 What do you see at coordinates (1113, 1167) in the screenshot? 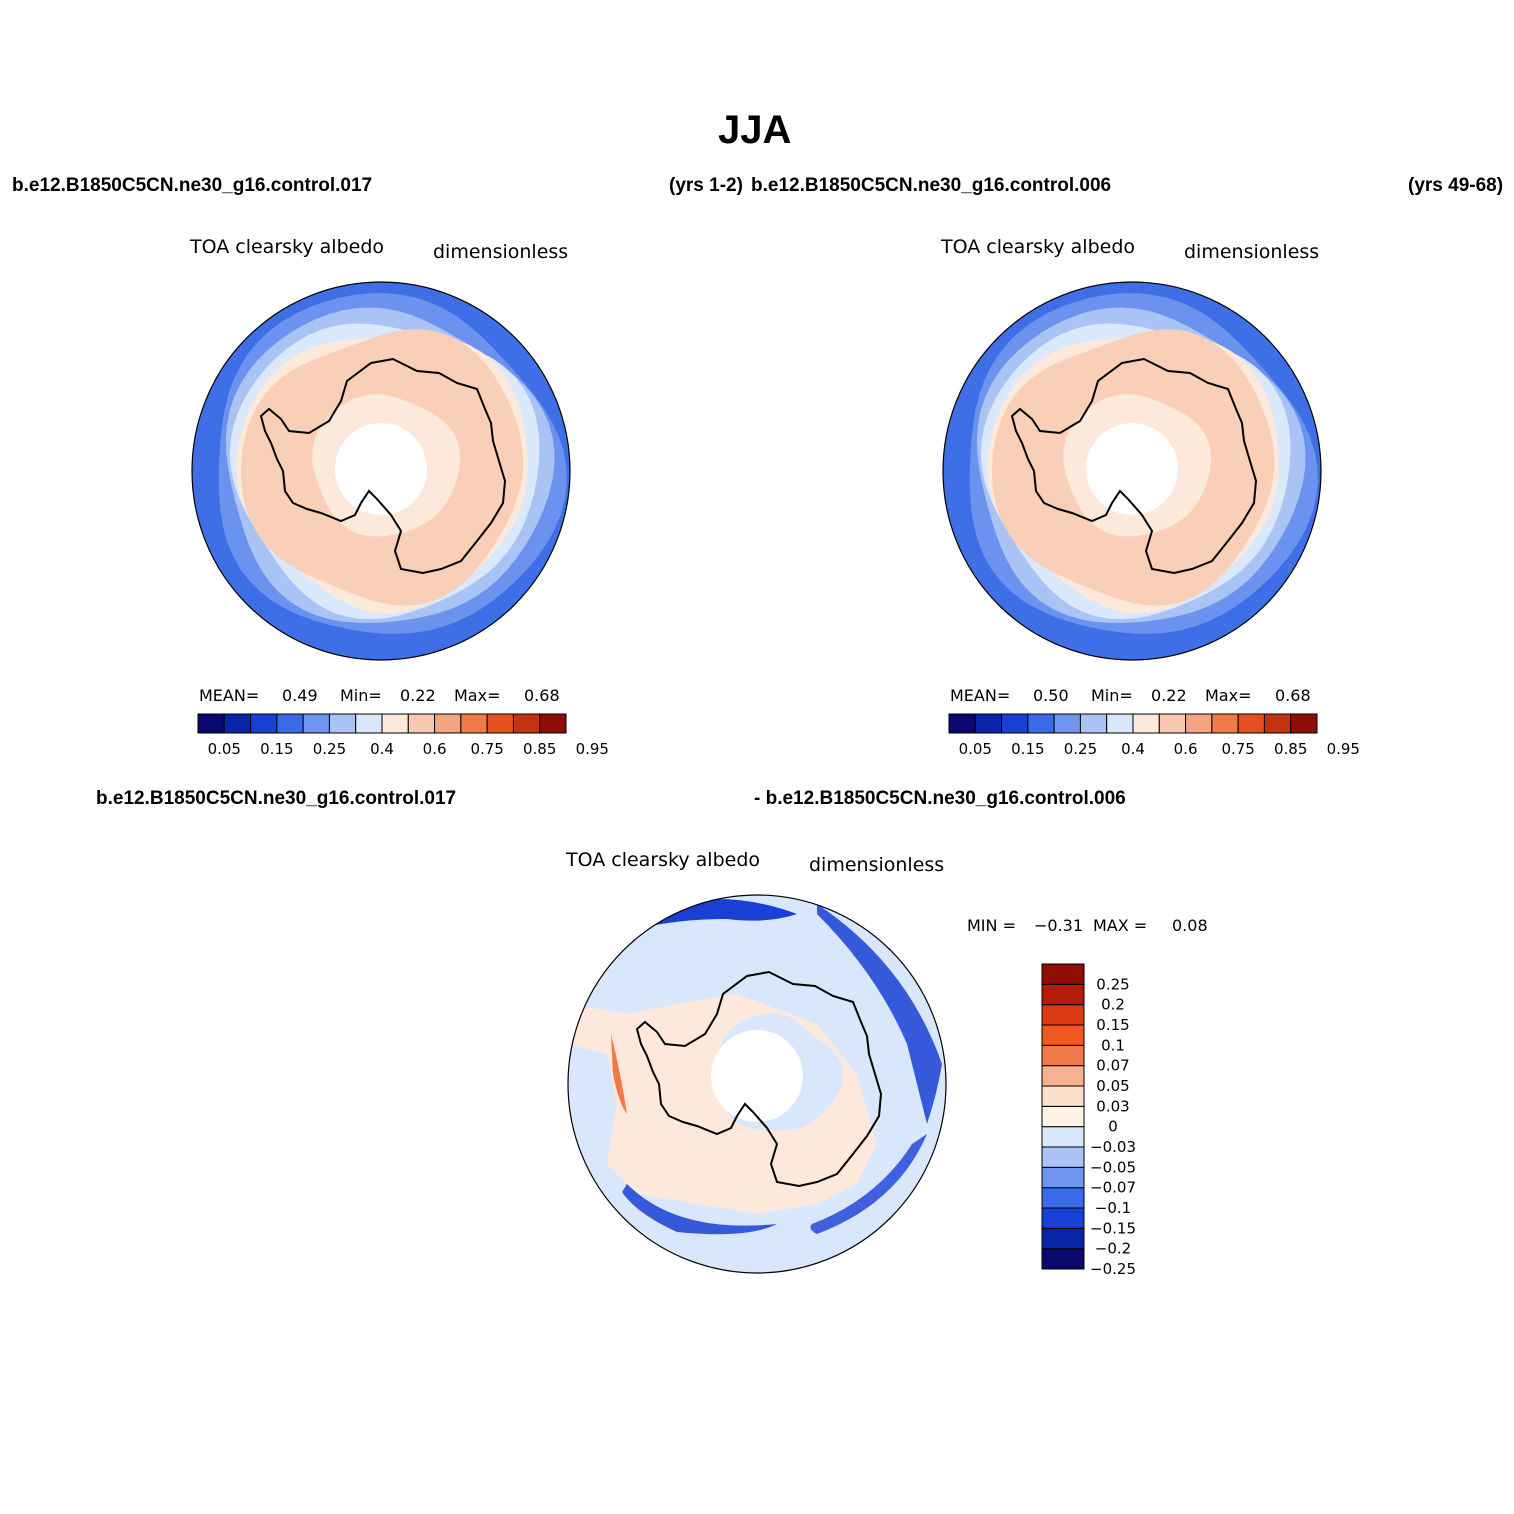
I see `colorbar-tick-label: −0.05` at bounding box center [1113, 1167].